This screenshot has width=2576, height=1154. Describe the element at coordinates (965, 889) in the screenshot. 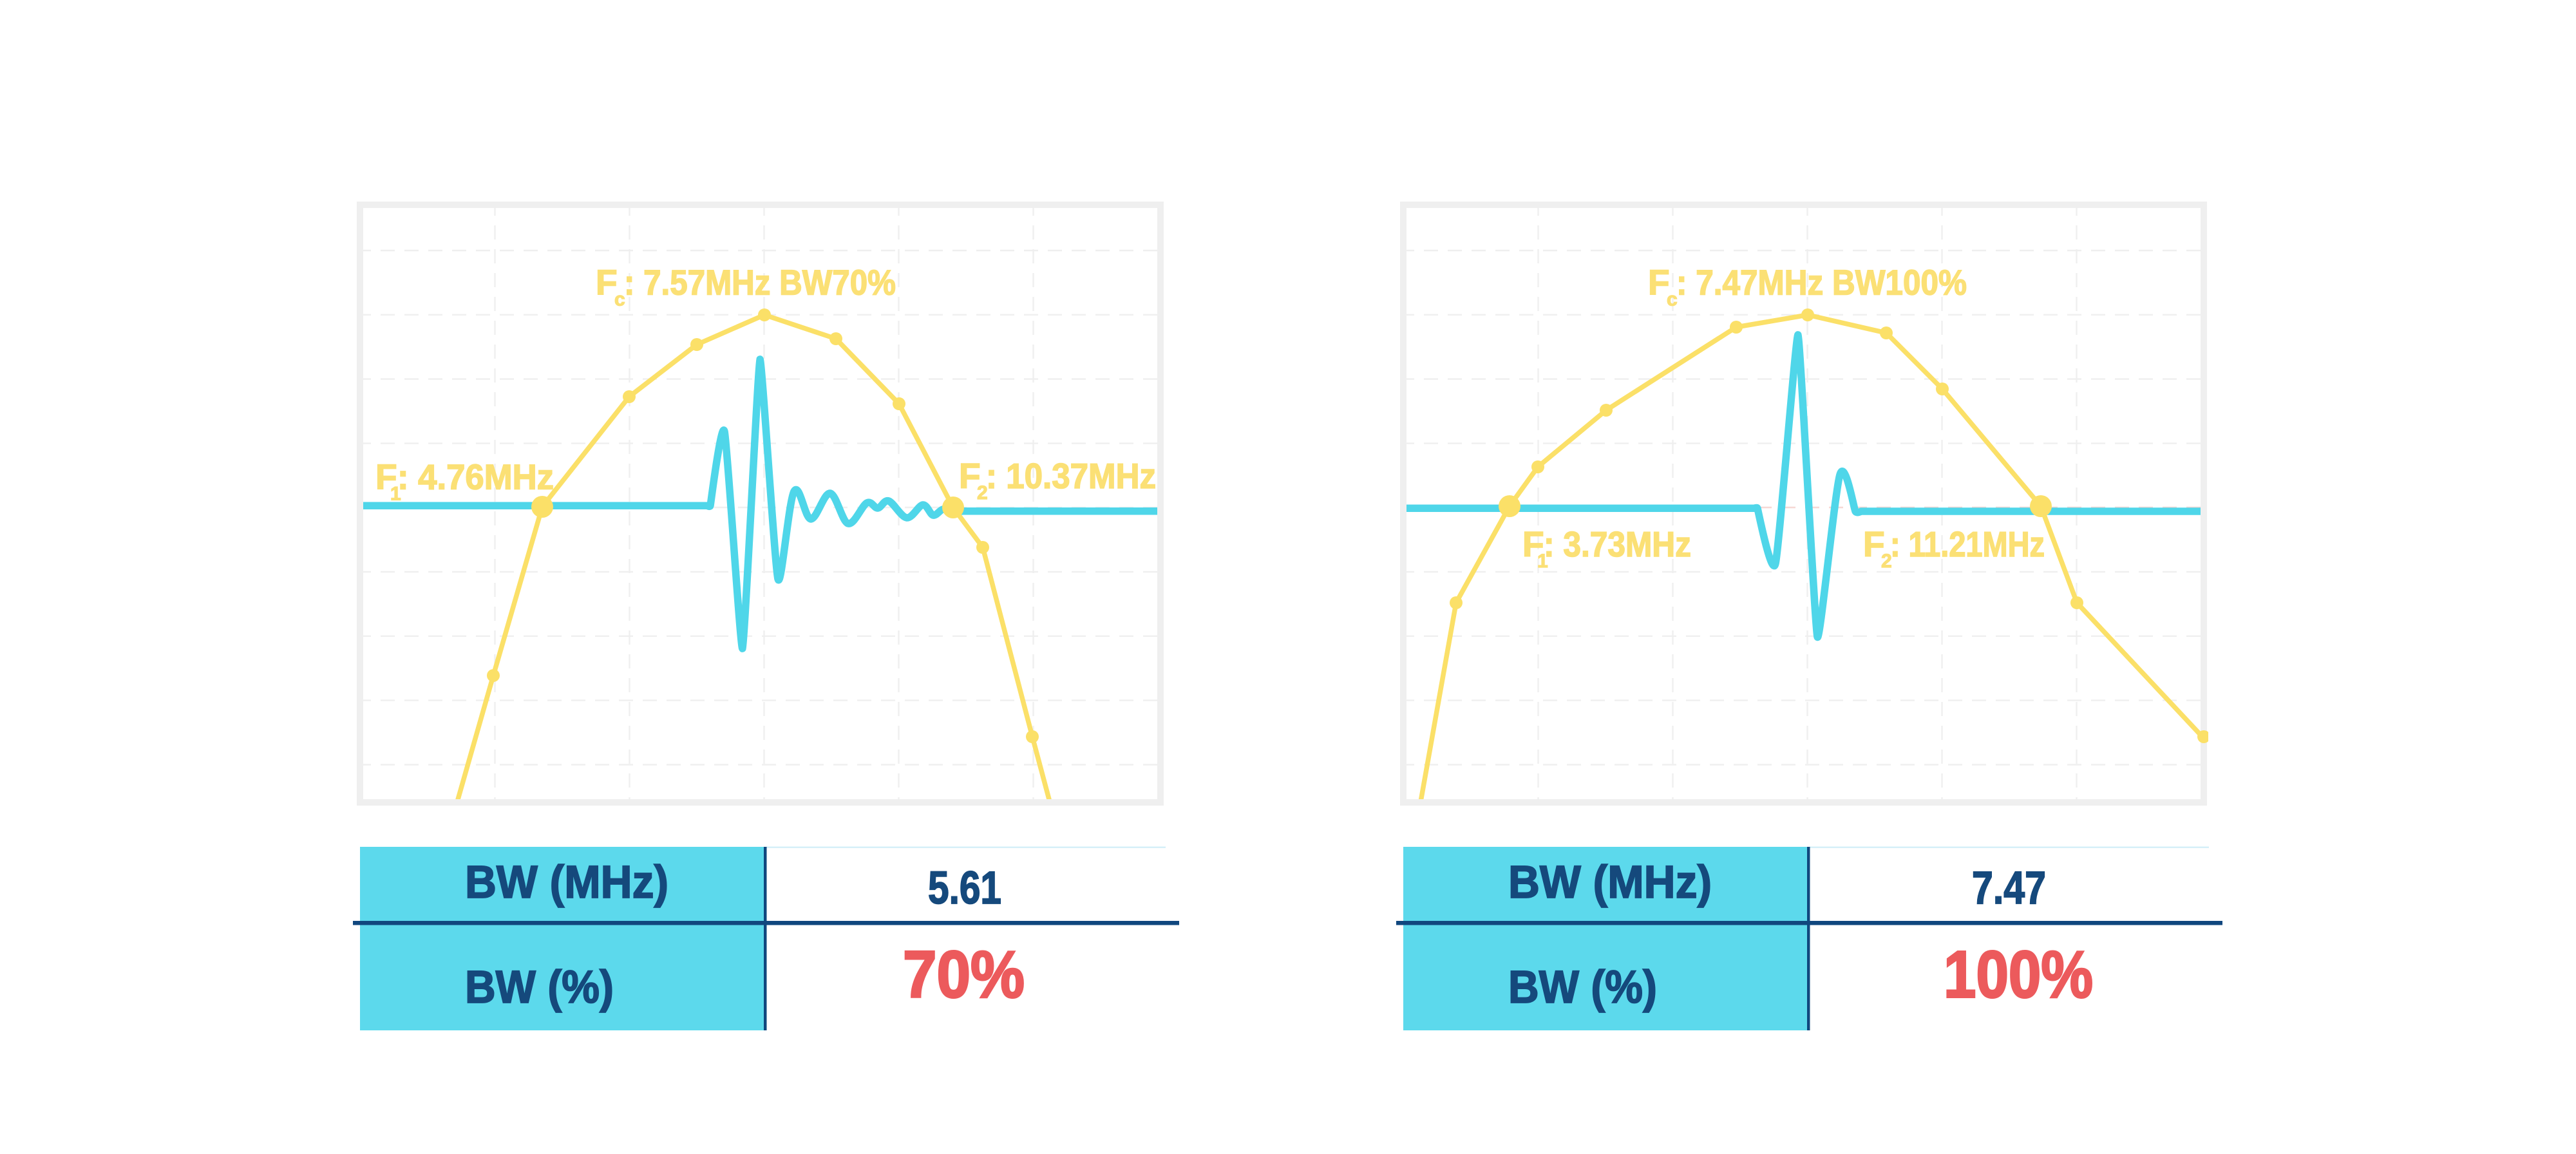

I see `svg-text: 5.61` at that location.